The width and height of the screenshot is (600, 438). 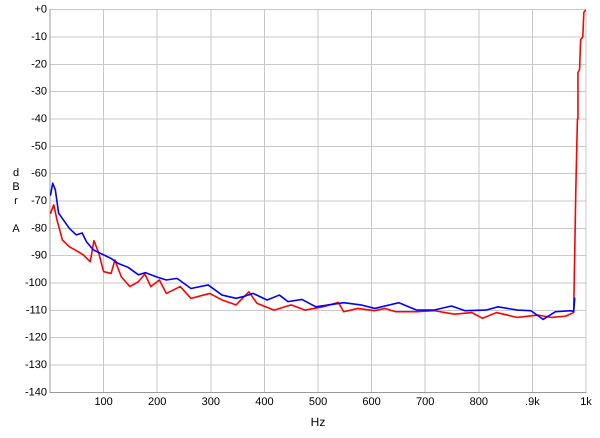 I want to click on x-tick-label: 700, so click(x=425, y=402).